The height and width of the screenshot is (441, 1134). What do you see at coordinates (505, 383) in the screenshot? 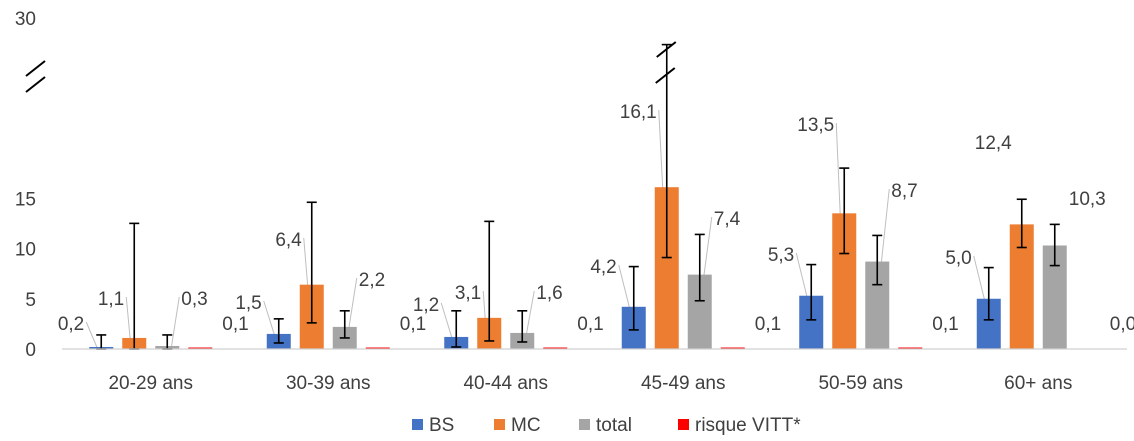
I see `category-label: 40-44 ans` at bounding box center [505, 383].